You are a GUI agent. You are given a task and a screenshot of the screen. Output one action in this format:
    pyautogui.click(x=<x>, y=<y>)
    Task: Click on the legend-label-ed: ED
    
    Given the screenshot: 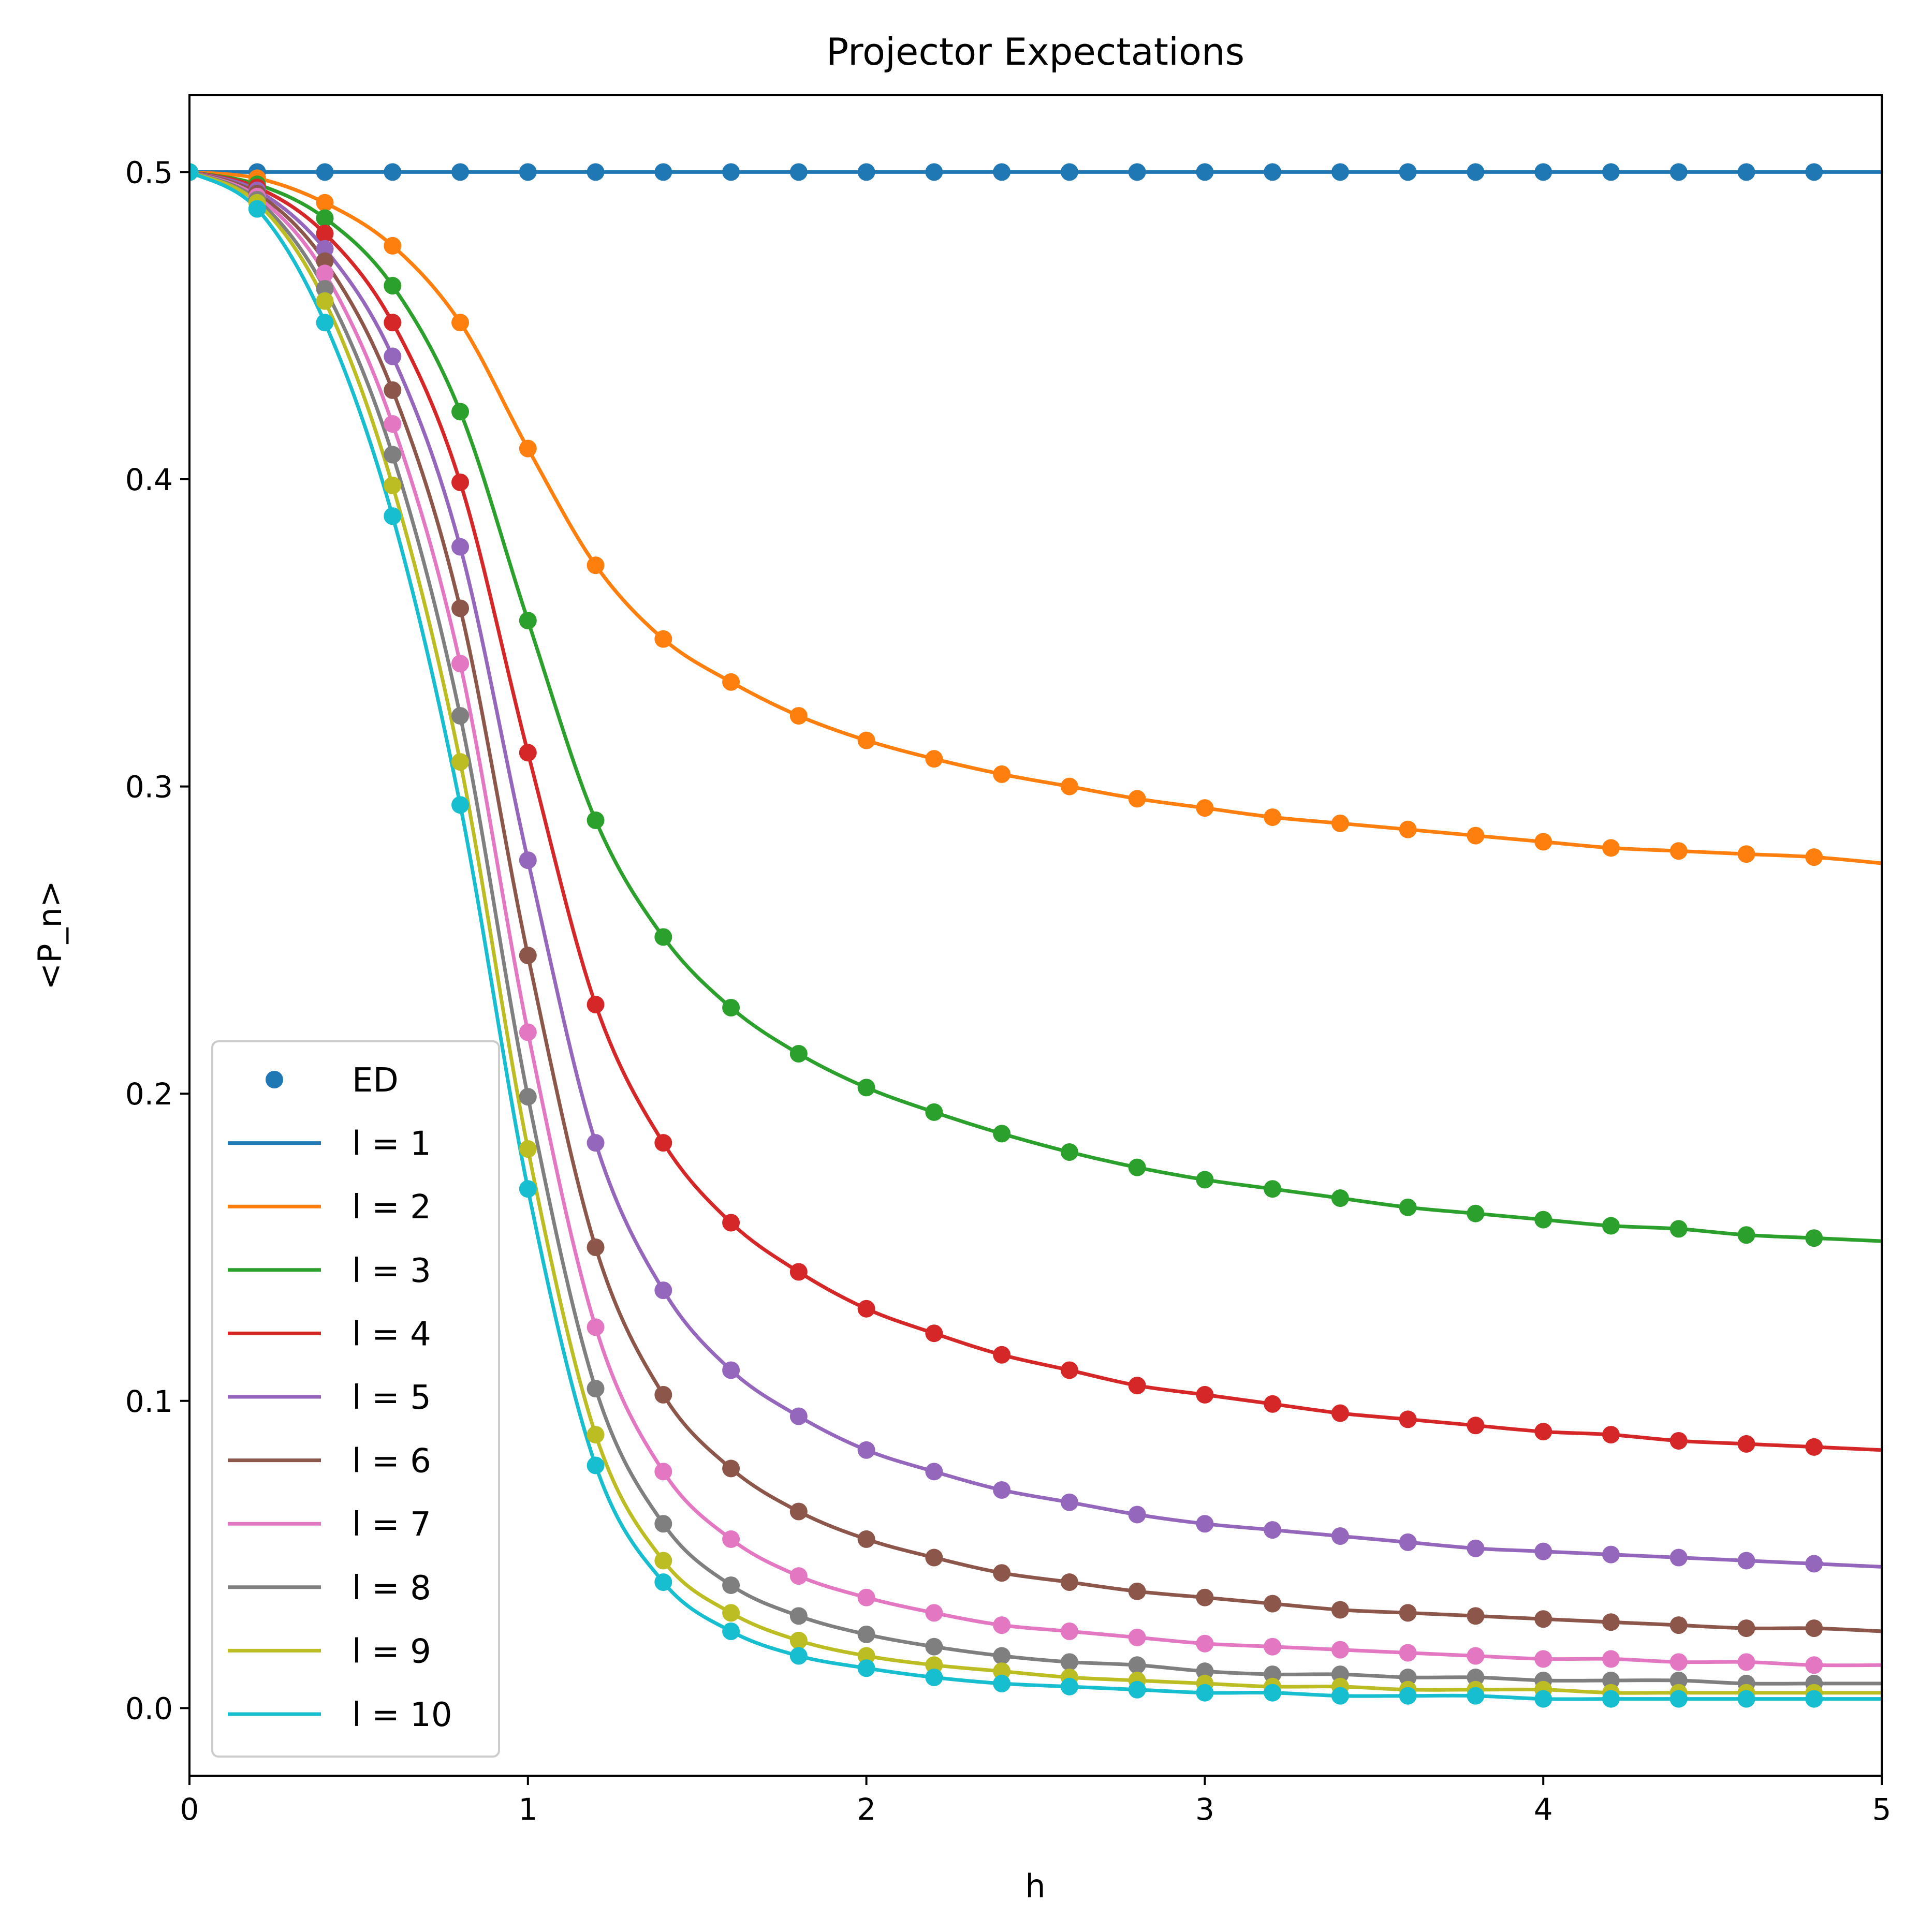 What is the action you would take?
    pyautogui.click(x=375, y=1080)
    